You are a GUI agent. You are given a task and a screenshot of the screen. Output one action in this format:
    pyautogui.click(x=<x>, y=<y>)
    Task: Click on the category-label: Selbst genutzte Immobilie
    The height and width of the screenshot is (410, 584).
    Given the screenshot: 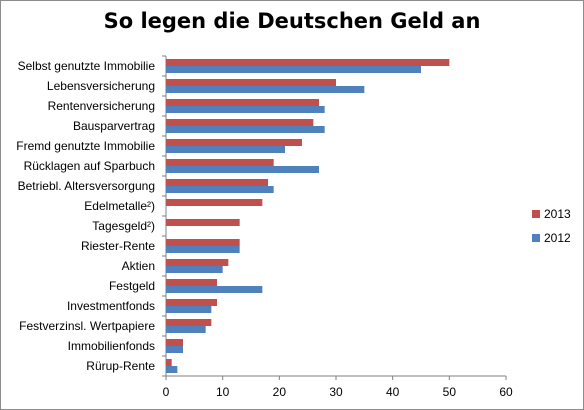 What is the action you would take?
    pyautogui.click(x=87, y=66)
    